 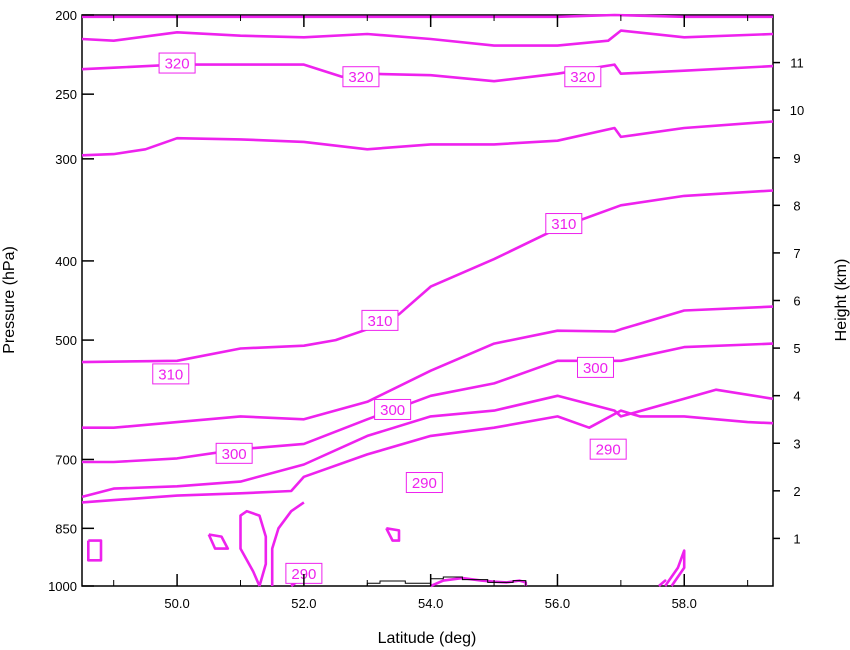 I want to click on x-tick-label: 56.0, so click(x=557, y=603).